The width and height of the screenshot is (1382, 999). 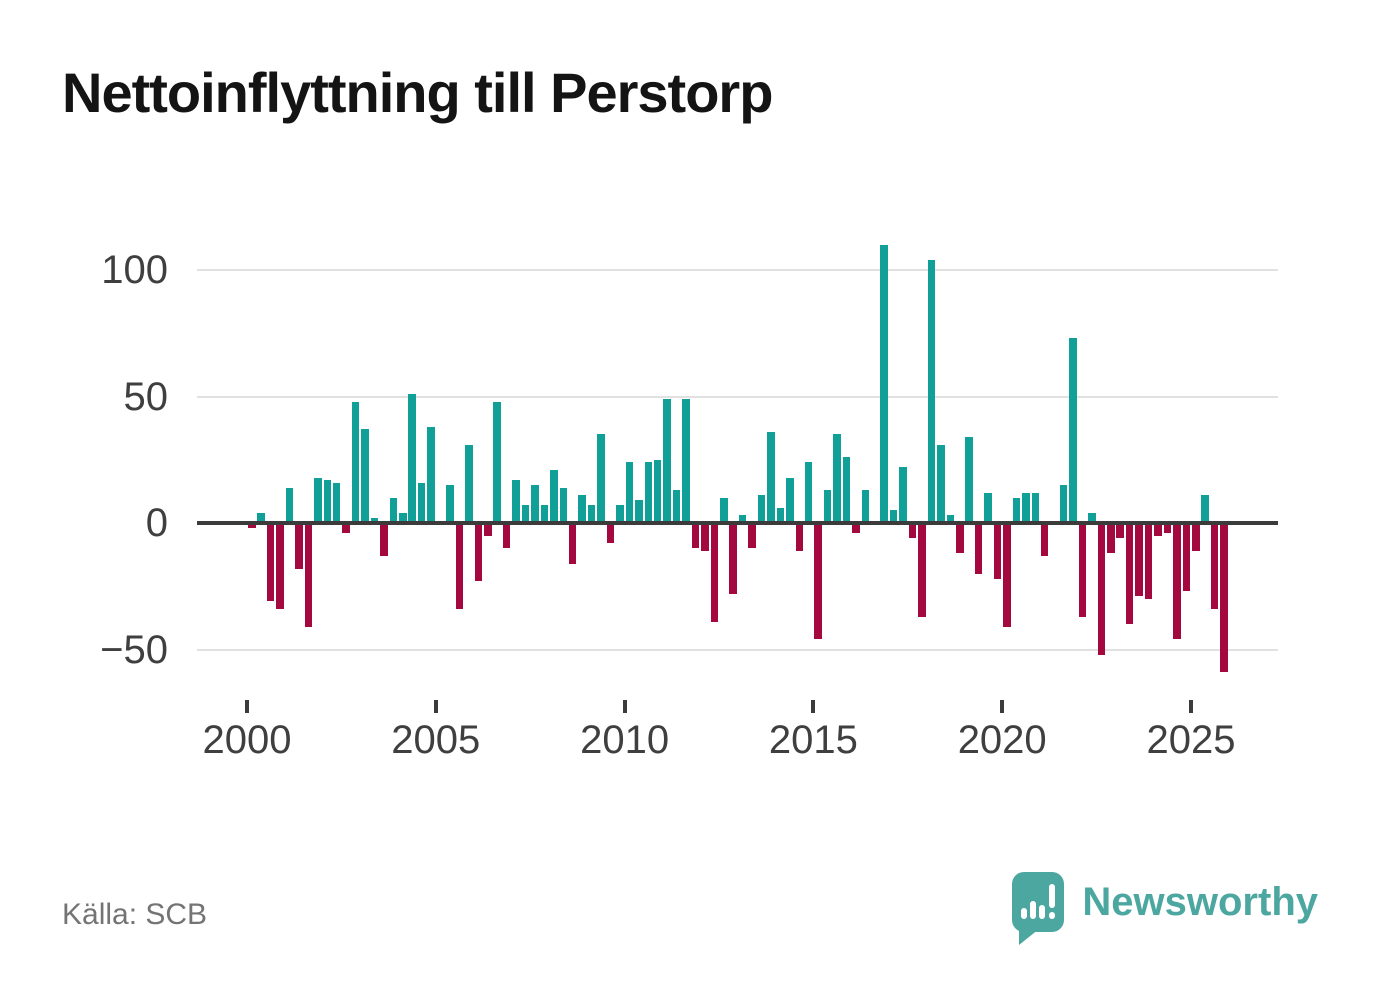 What do you see at coordinates (1007, 575) in the screenshot?
I see `bar-2020Q1` at bounding box center [1007, 575].